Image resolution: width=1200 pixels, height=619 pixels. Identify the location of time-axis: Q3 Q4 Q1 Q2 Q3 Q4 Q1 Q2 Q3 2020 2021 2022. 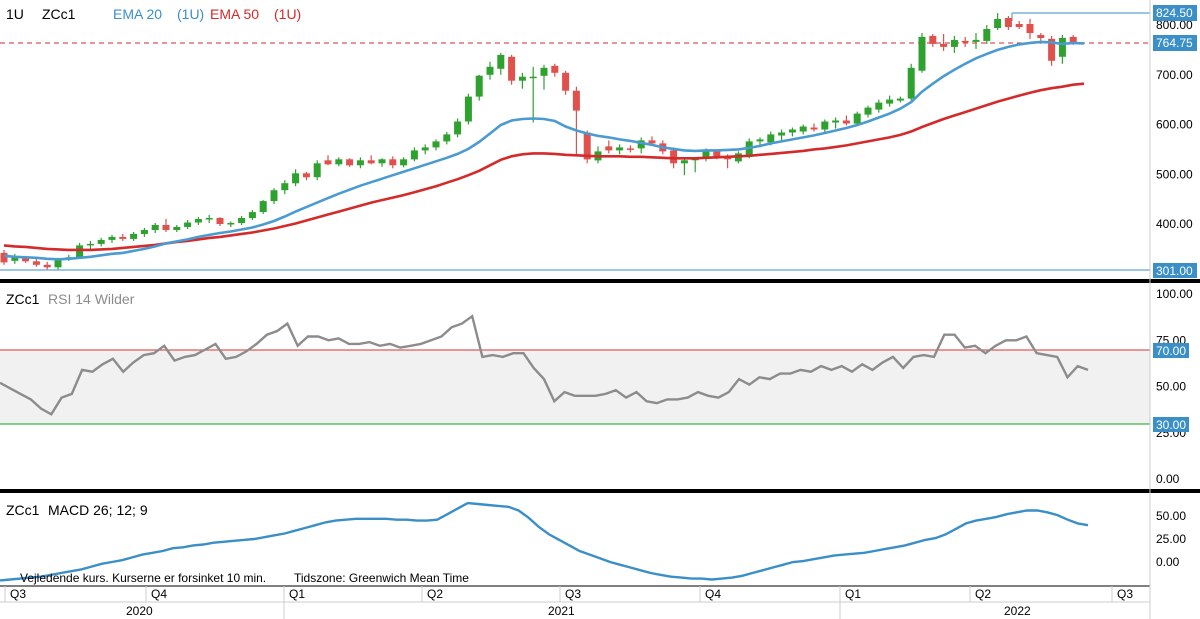
(568, 602).